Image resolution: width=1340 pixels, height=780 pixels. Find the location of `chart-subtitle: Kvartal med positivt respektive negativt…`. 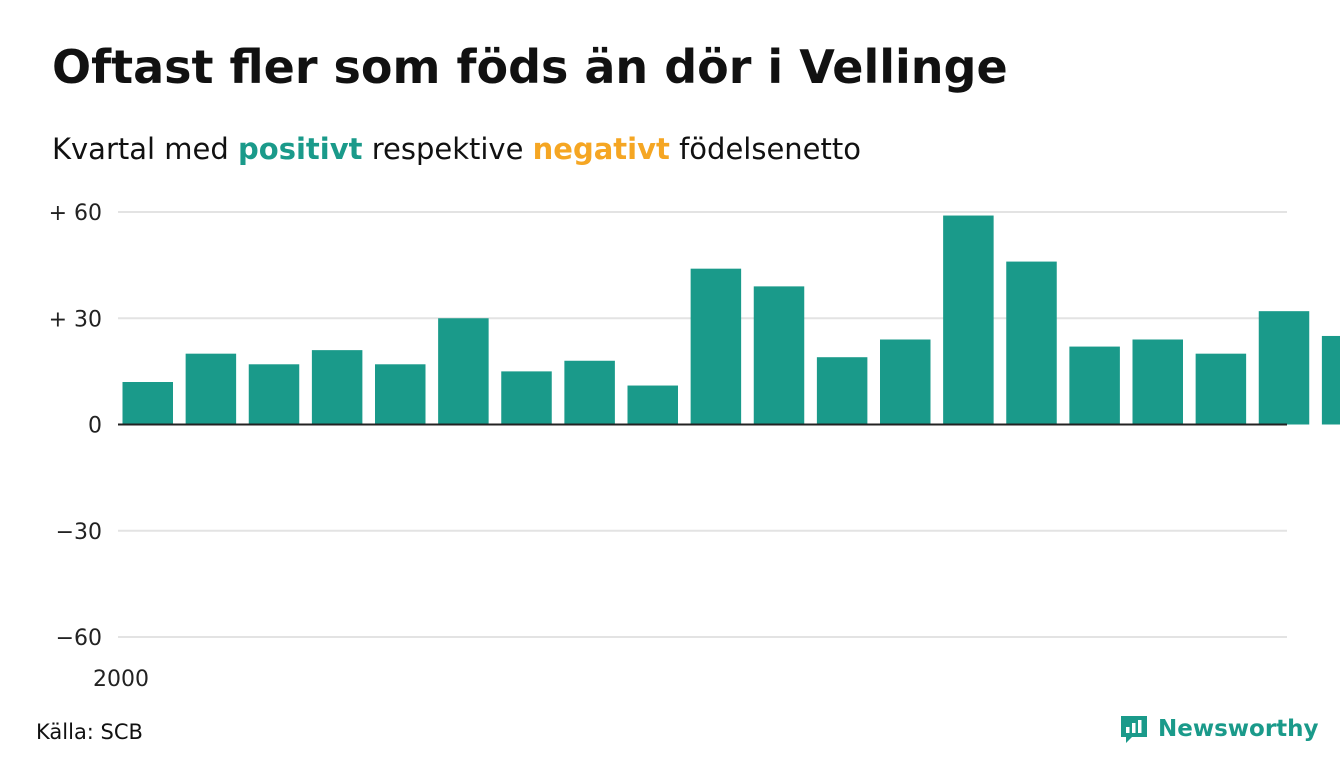

chart-subtitle: Kvartal med positivt respektive negativt… is located at coordinates (456, 149).